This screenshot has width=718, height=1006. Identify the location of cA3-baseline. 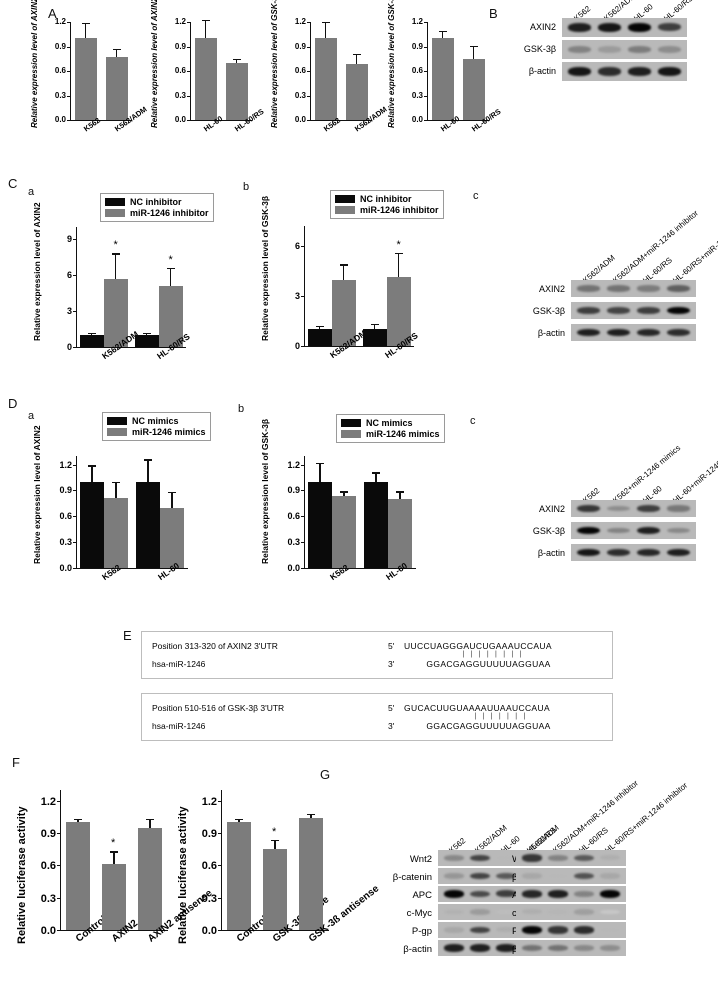
(341, 121).